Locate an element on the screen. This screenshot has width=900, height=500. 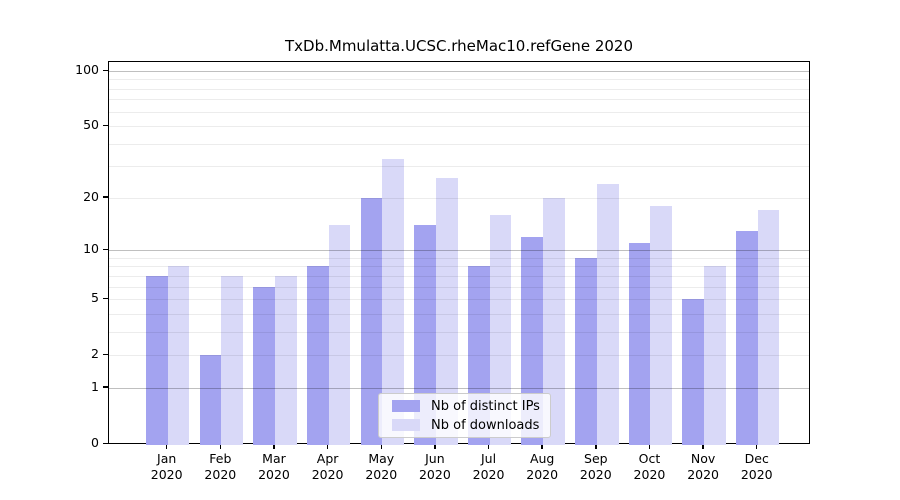
y-tick-label-10: 10 is located at coordinates (91, 249).